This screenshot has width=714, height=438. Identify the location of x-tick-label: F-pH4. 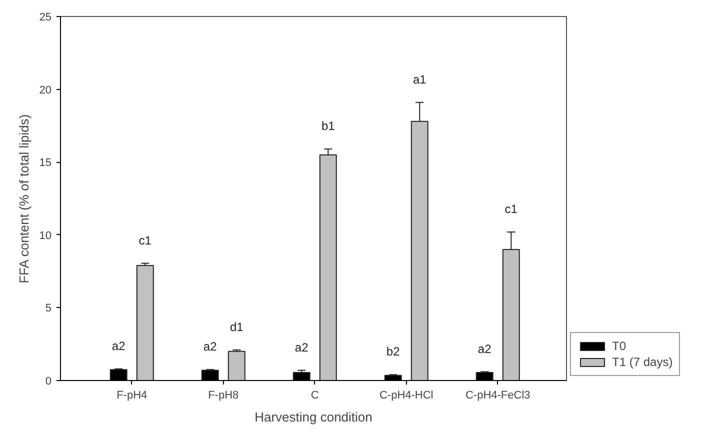
(132, 396).